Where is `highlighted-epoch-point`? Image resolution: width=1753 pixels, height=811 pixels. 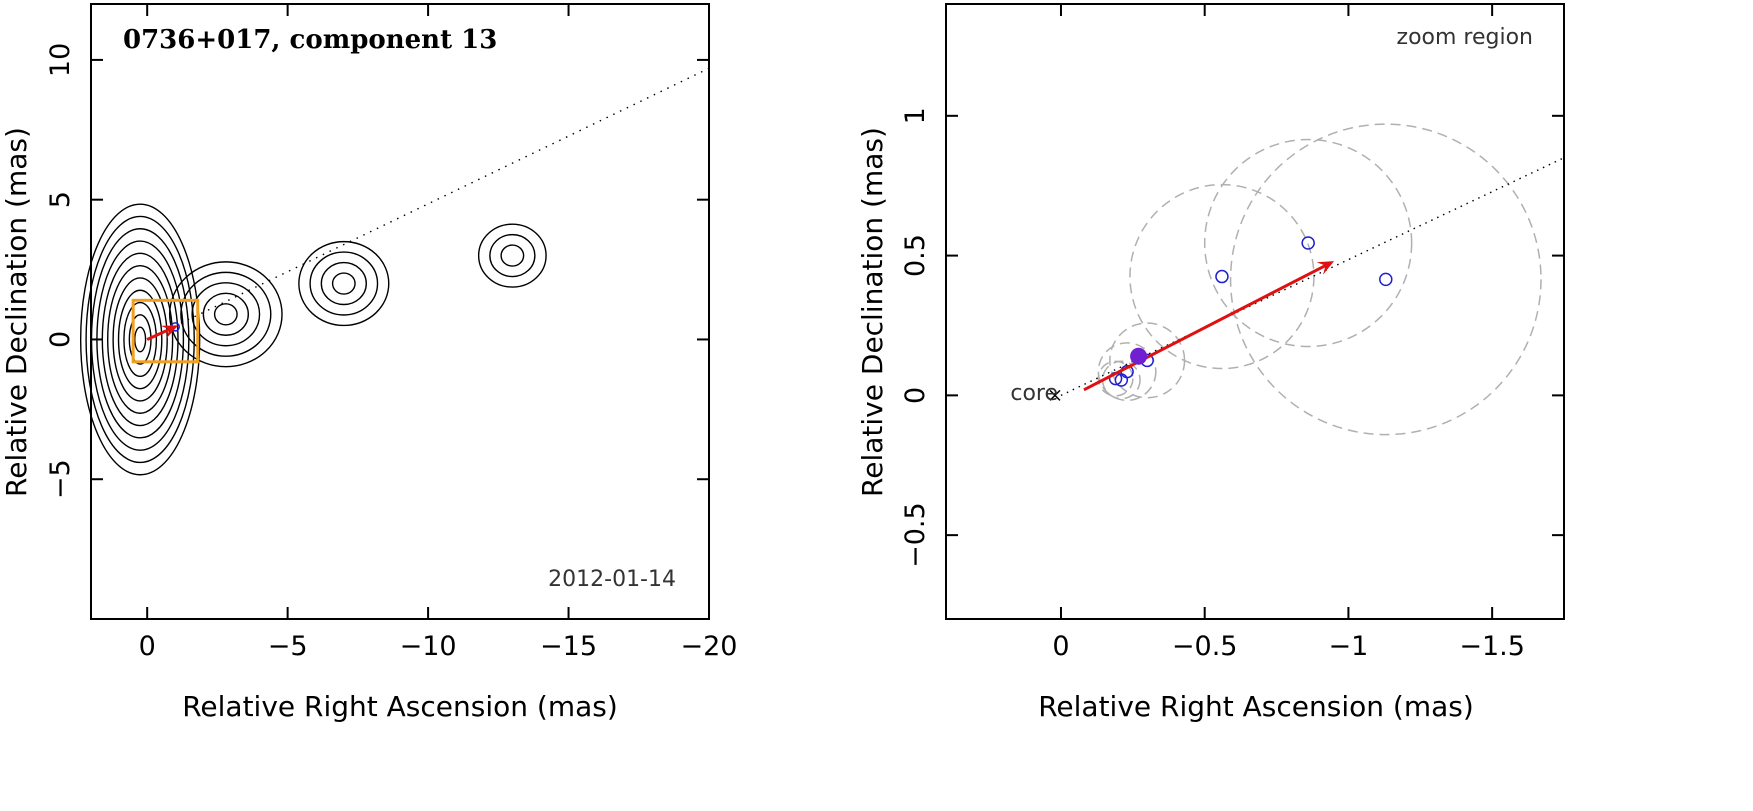
highlighted-epoch-point is located at coordinates (1139, 356).